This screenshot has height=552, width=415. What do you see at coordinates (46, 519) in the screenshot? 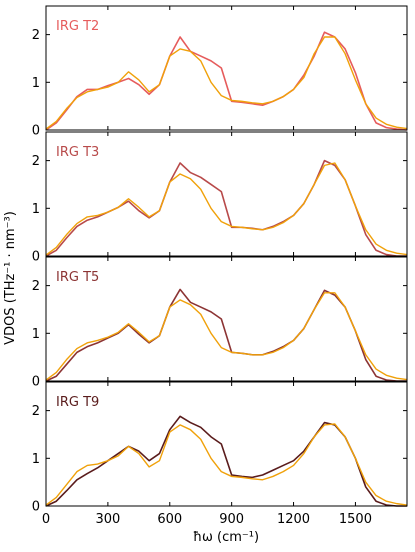
I see `x-tick-label: 0` at bounding box center [46, 519].